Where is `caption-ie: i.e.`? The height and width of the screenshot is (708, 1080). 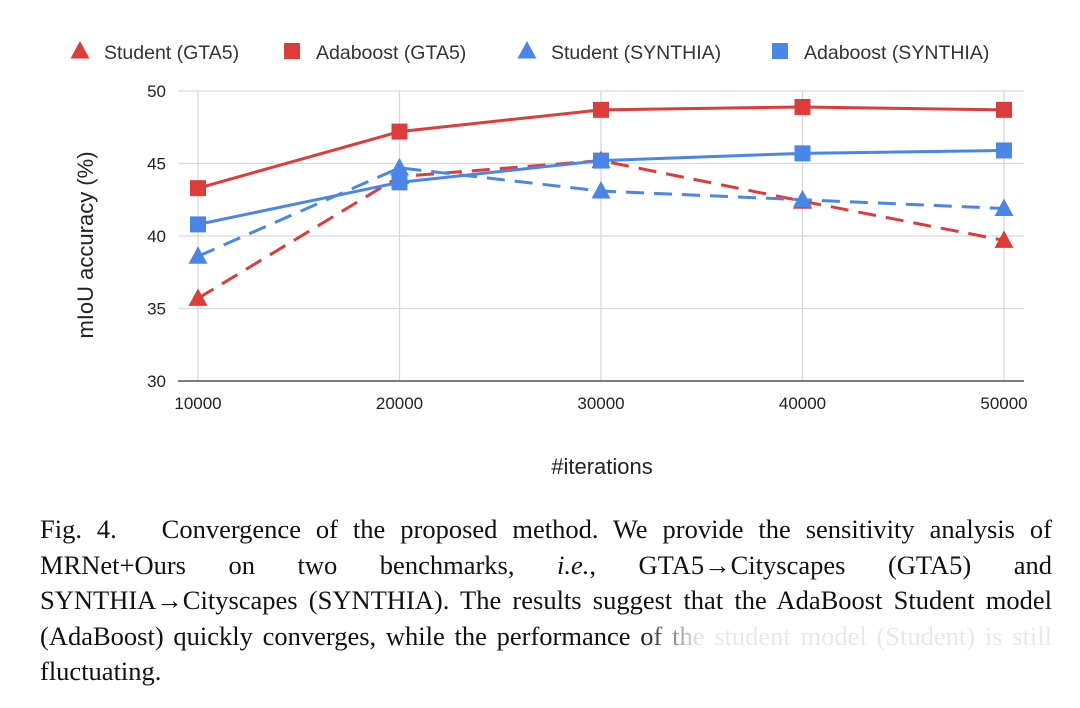
caption-ie: i.e. is located at coordinates (573, 564).